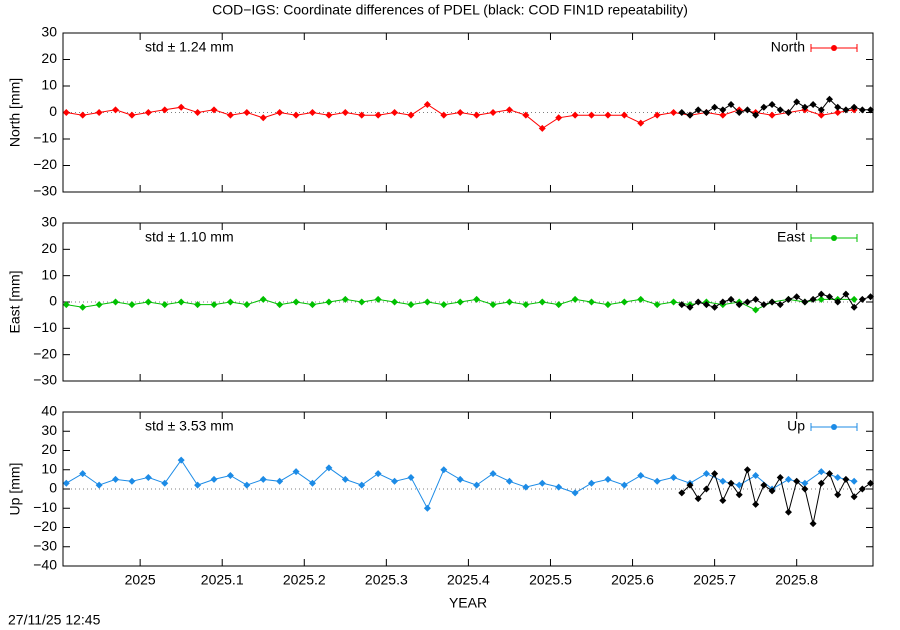  Describe the element at coordinates (468, 580) in the screenshot. I see `x-tick-label: 2025.4` at that location.